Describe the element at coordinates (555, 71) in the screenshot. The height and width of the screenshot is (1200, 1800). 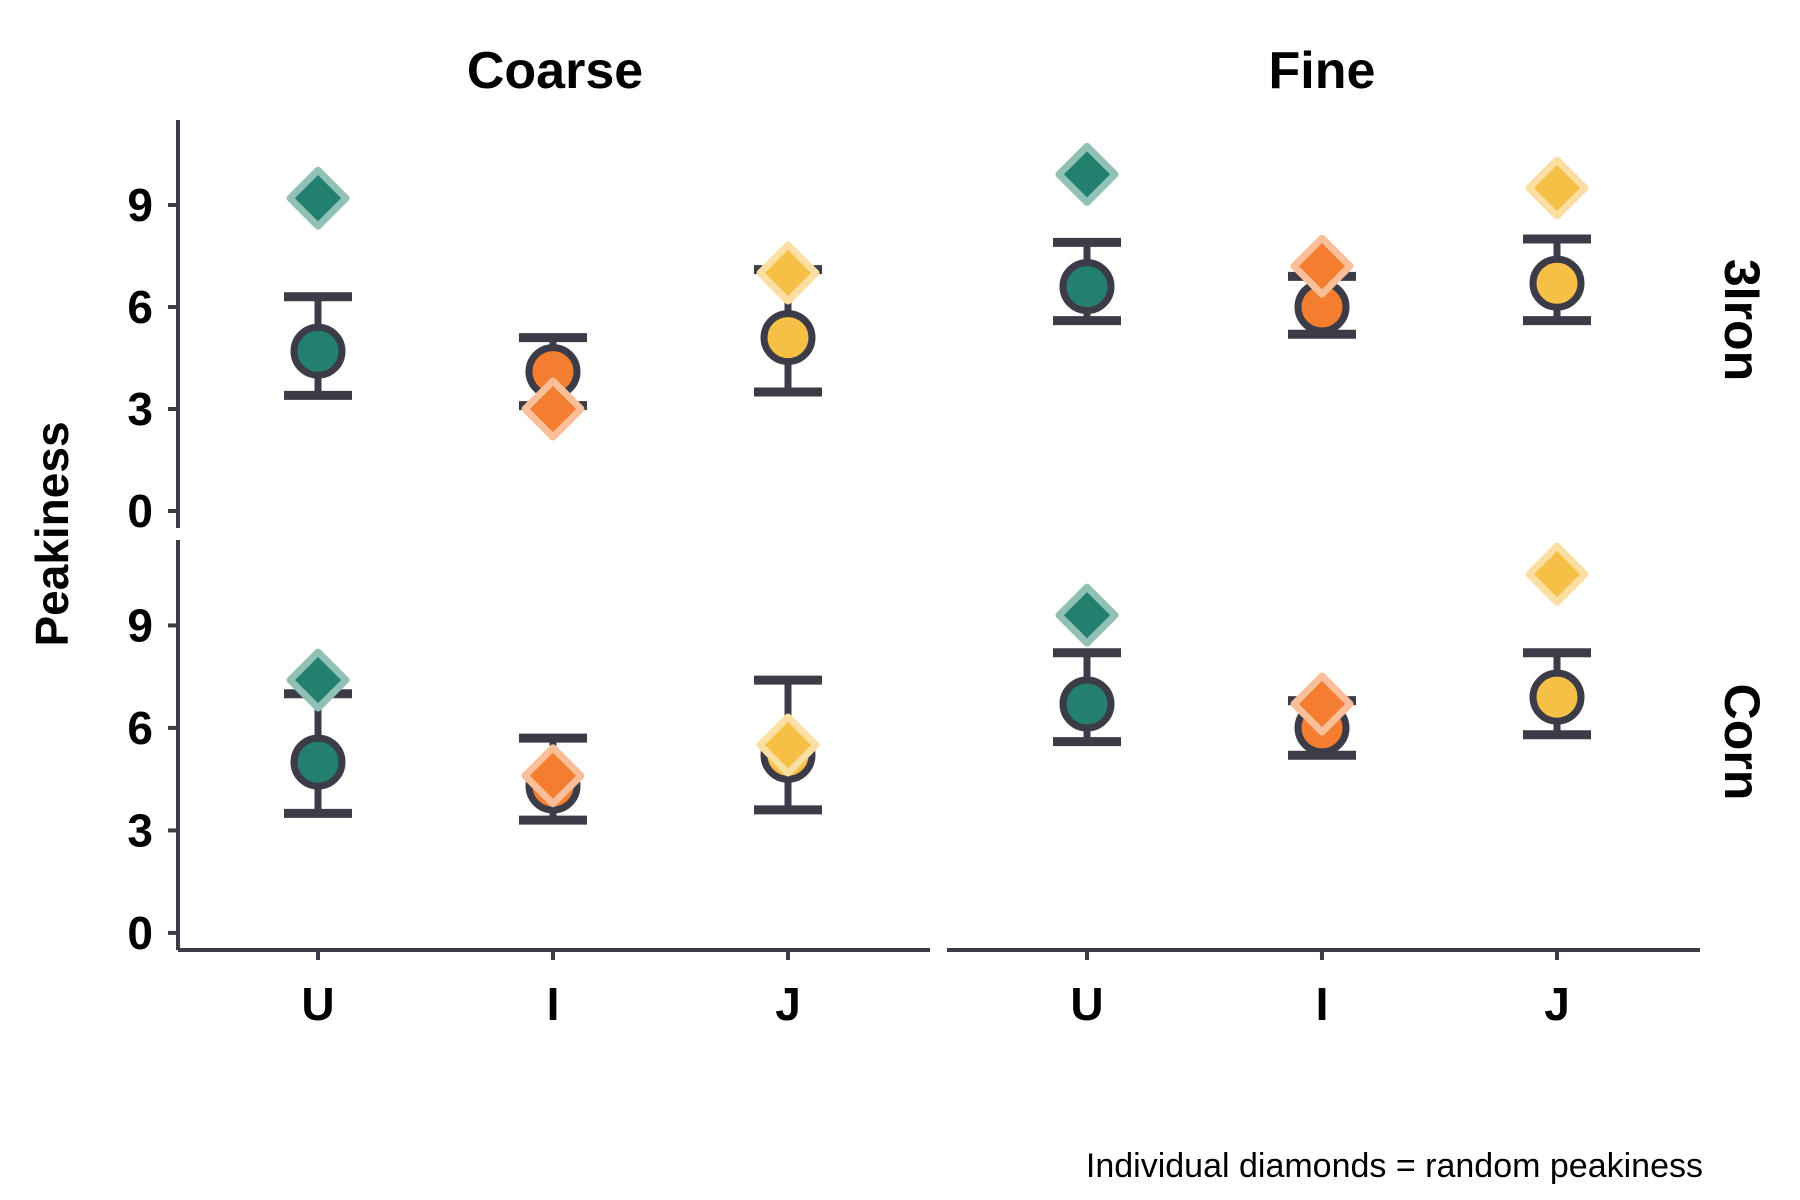
I see `facet-title-coarse: Coarse` at that location.